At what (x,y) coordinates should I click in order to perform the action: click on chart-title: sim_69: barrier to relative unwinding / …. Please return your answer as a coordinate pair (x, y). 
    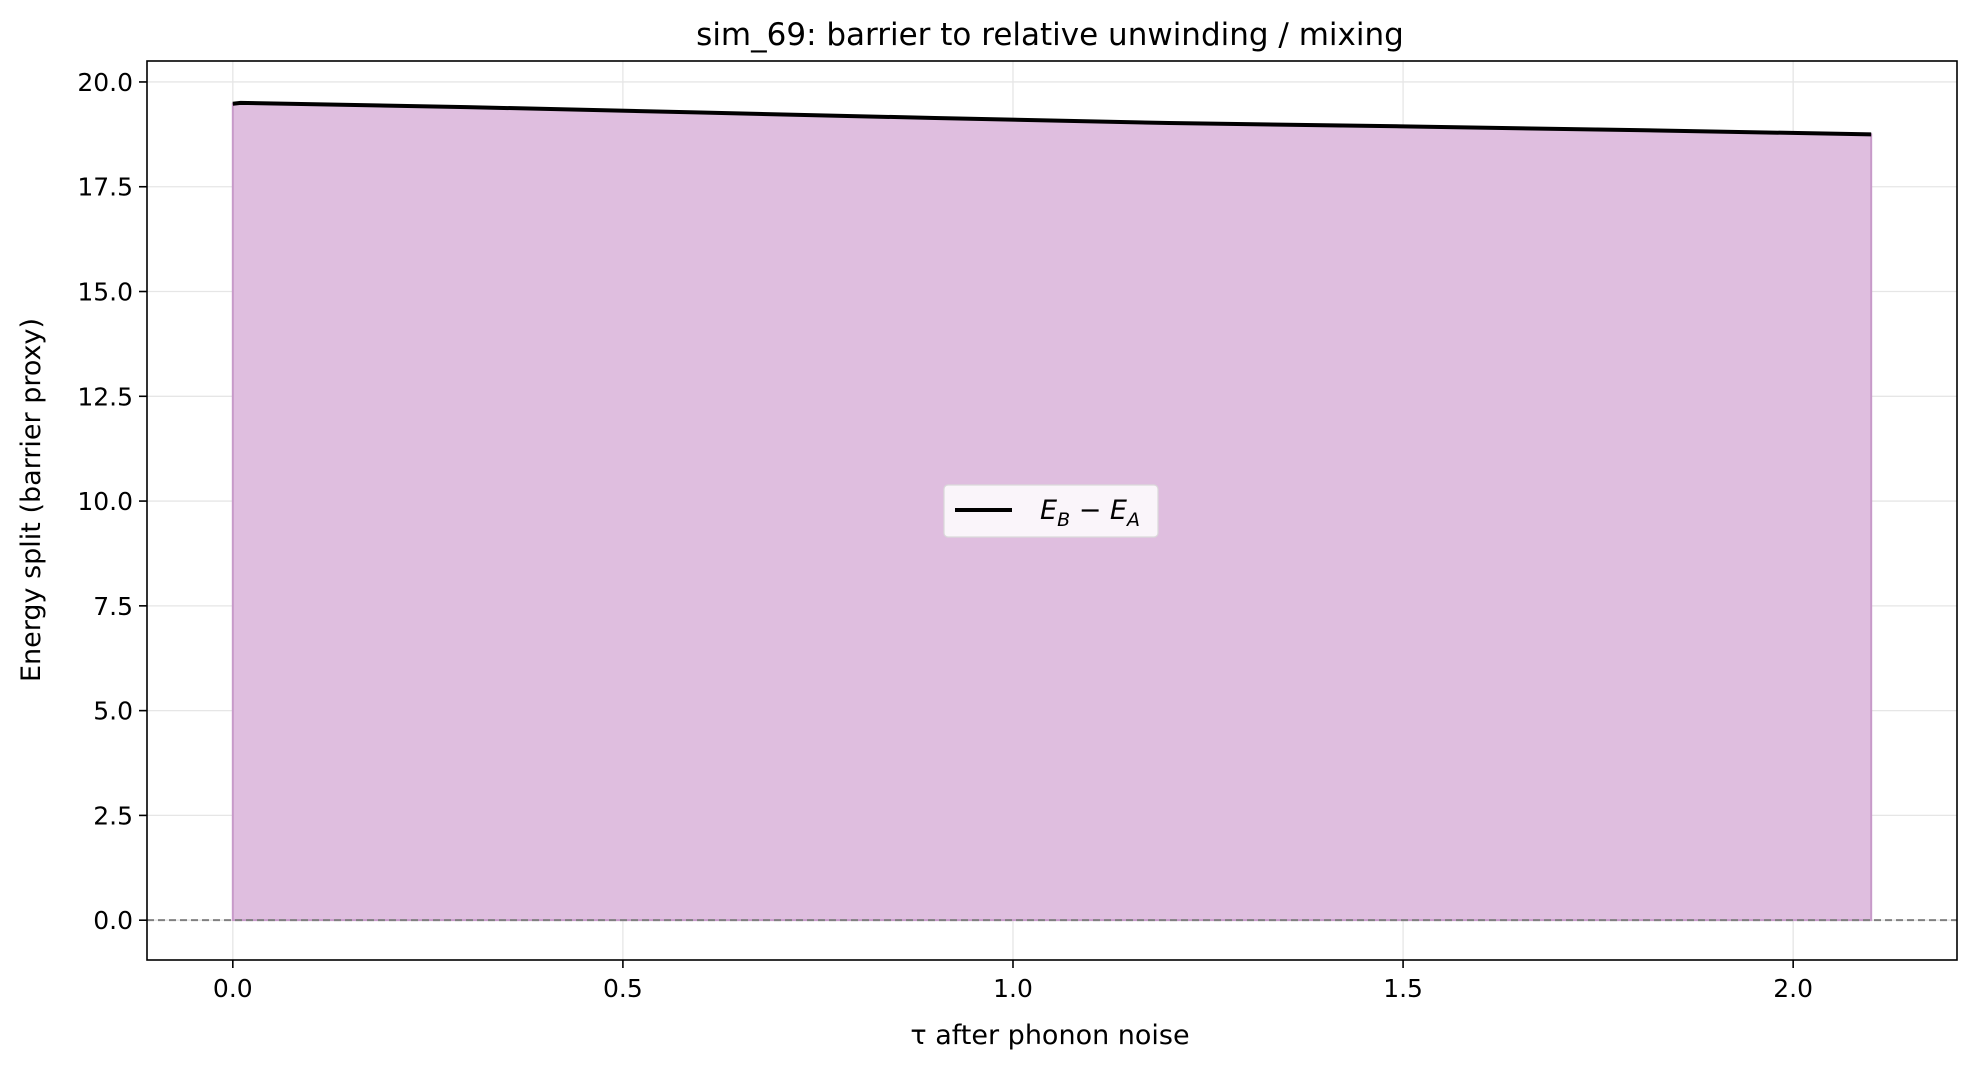
    Looking at the image, I should click on (1050, 35).